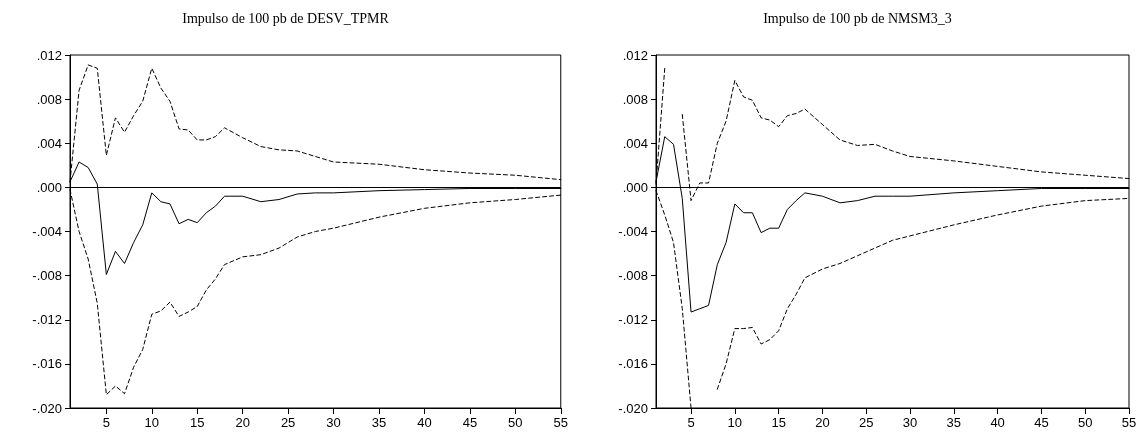 The width and height of the screenshot is (1143, 441). What do you see at coordinates (286, 18) in the screenshot?
I see `chart-title: Impulso de 100 pb de DESV_TPMR` at bounding box center [286, 18].